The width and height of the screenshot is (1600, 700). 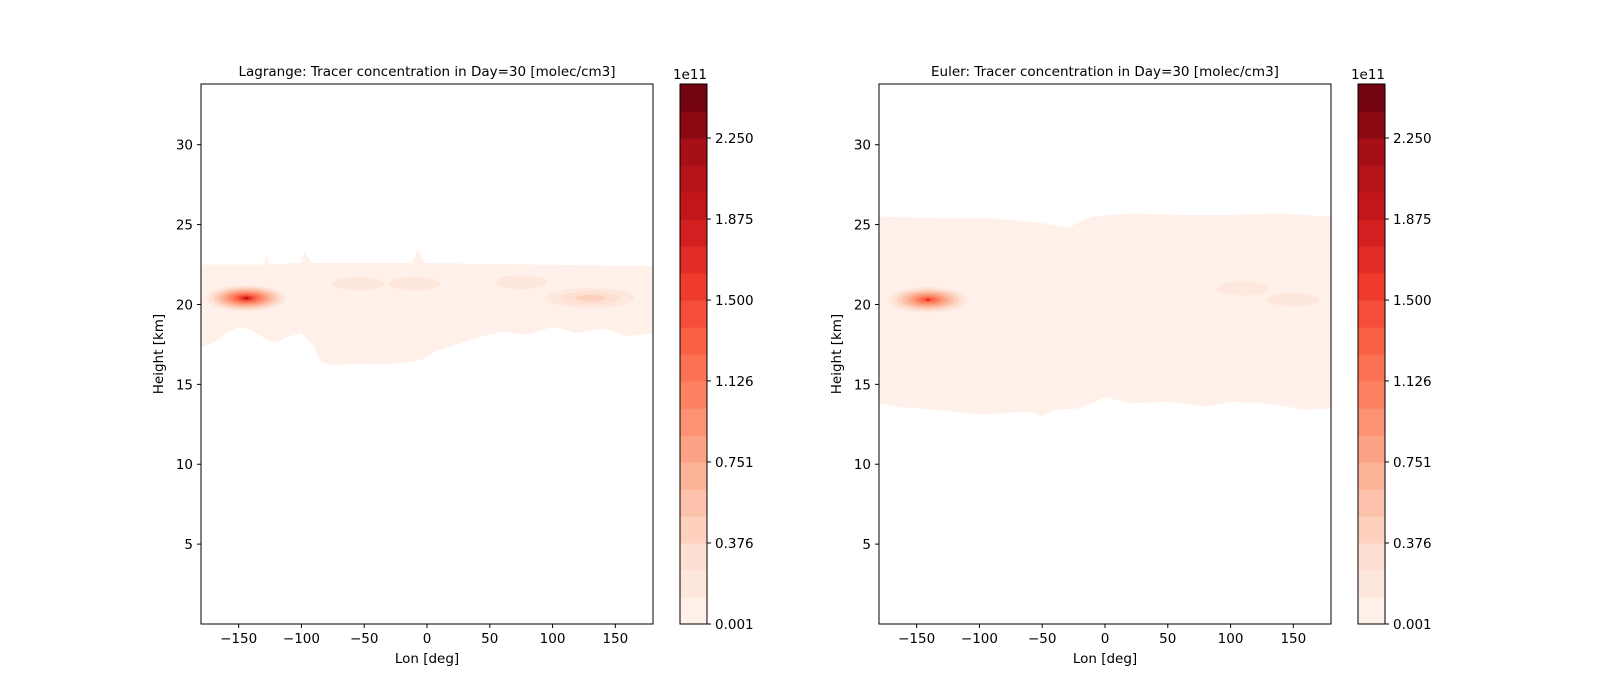 What do you see at coordinates (837, 354) in the screenshot?
I see `y-axis-label: Height [km]` at bounding box center [837, 354].